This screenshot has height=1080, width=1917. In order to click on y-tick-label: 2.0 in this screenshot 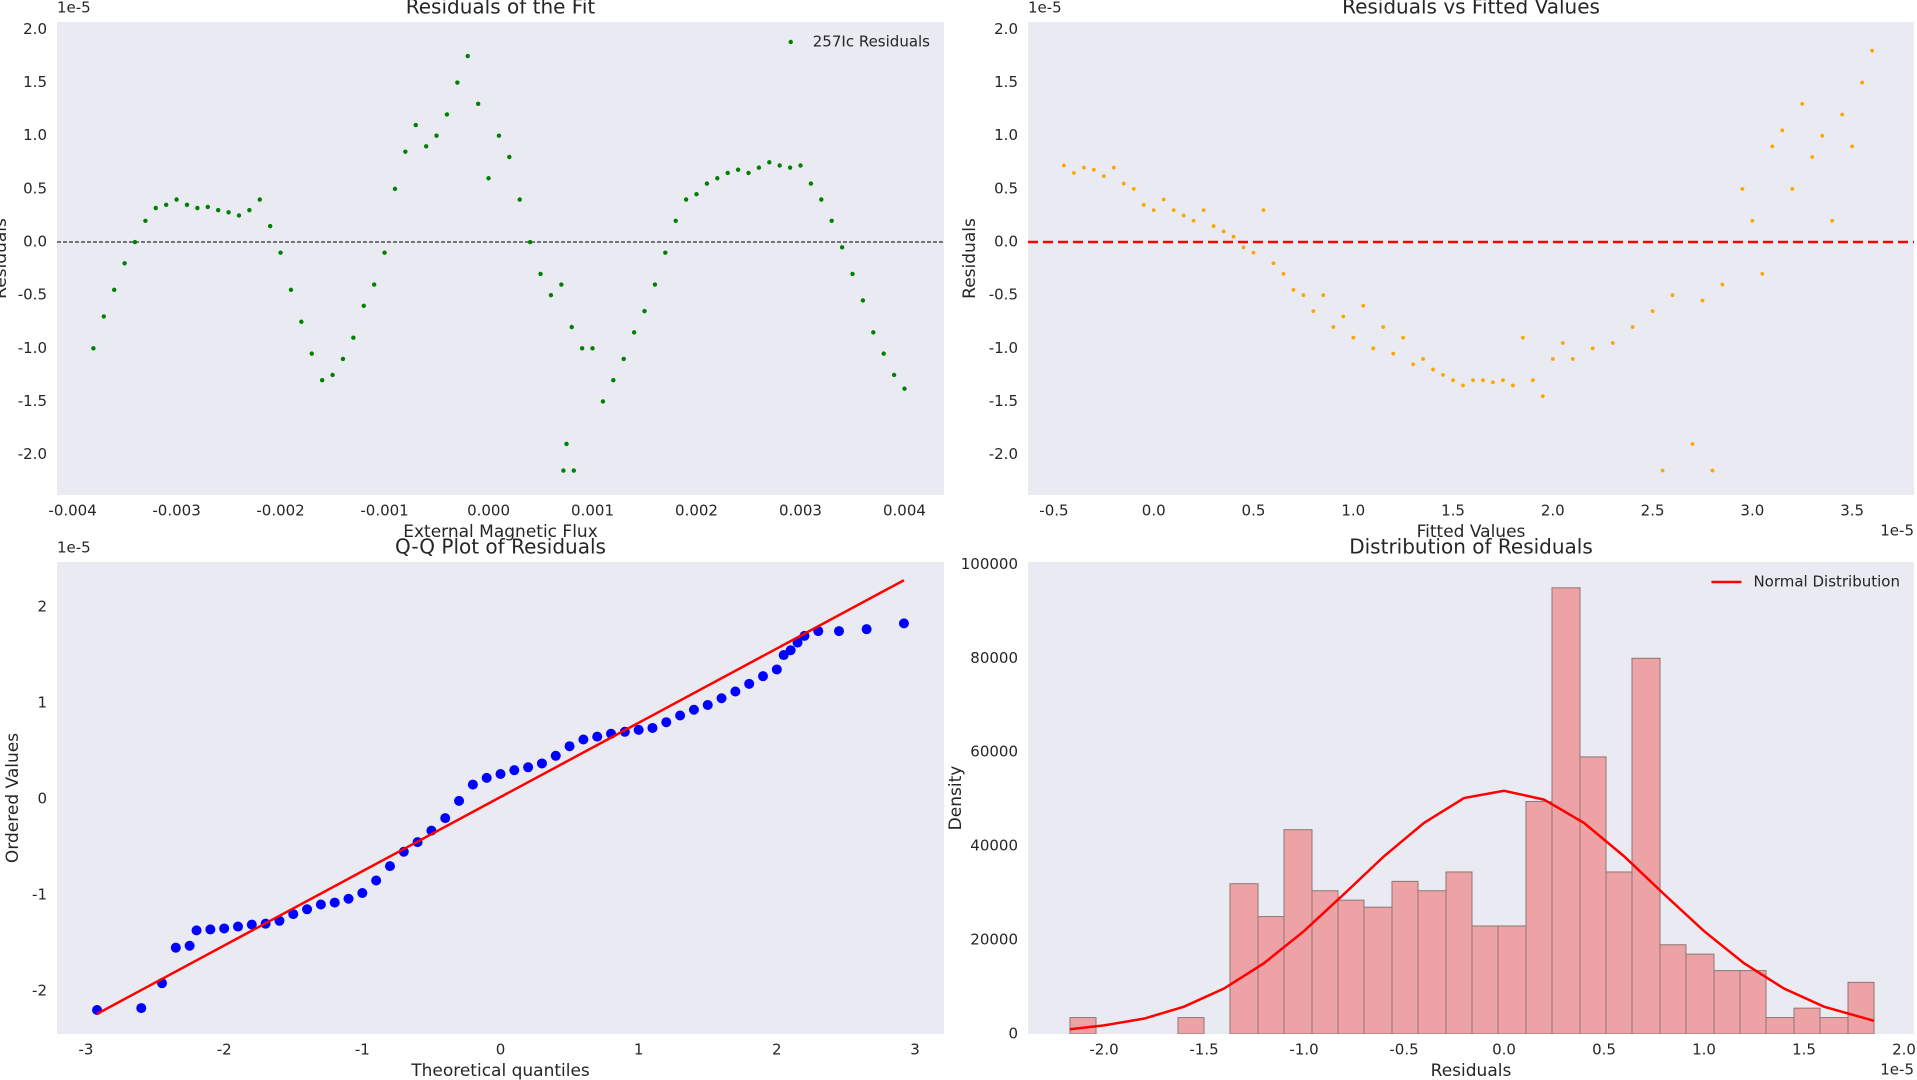, I will do `click(1006, 29)`.